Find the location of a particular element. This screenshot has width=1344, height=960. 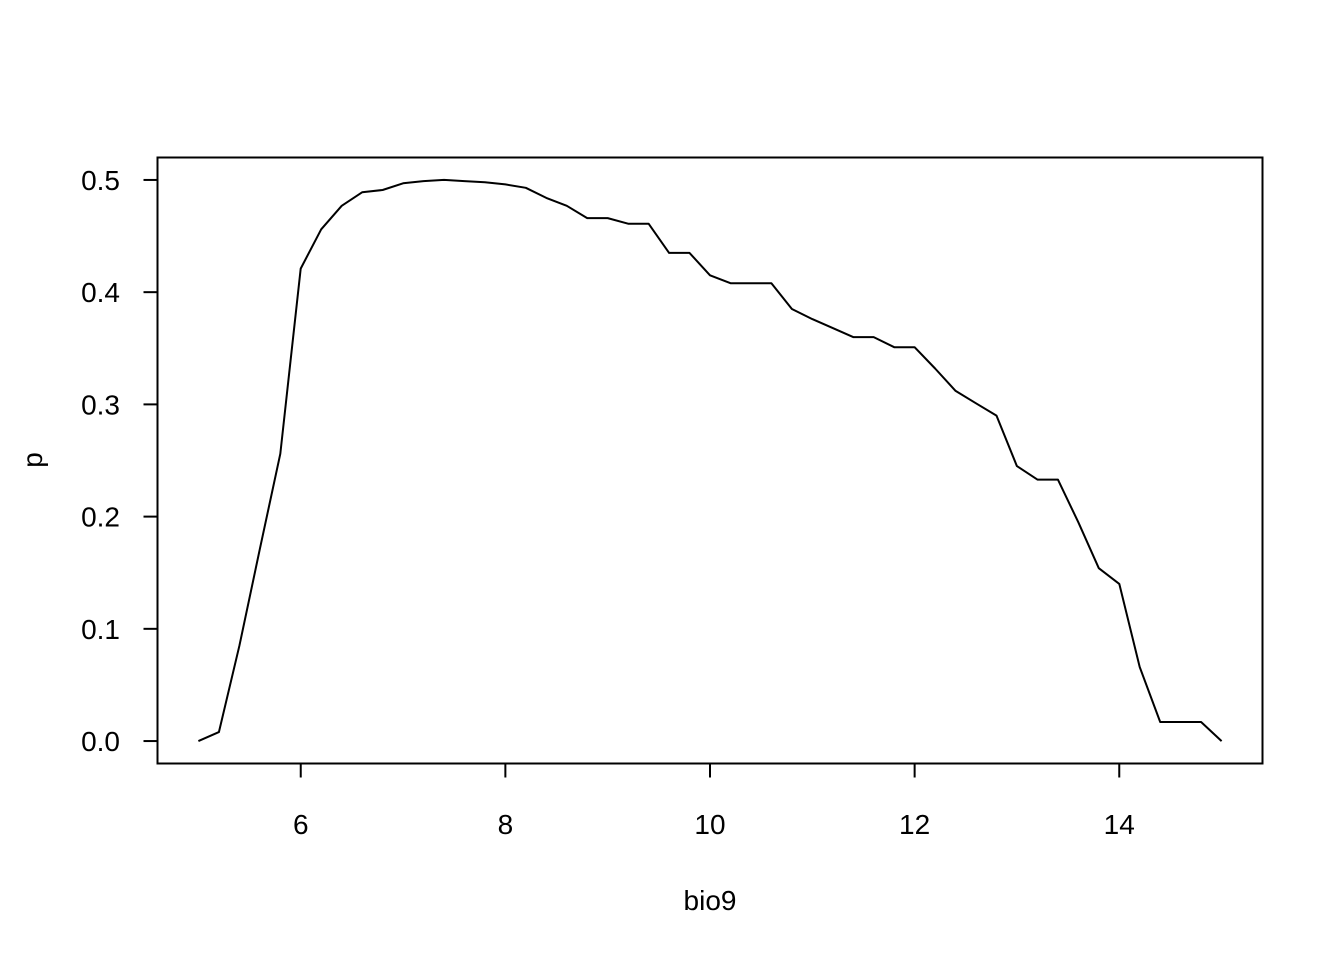

x-tick-label: 14 is located at coordinates (1119, 824).